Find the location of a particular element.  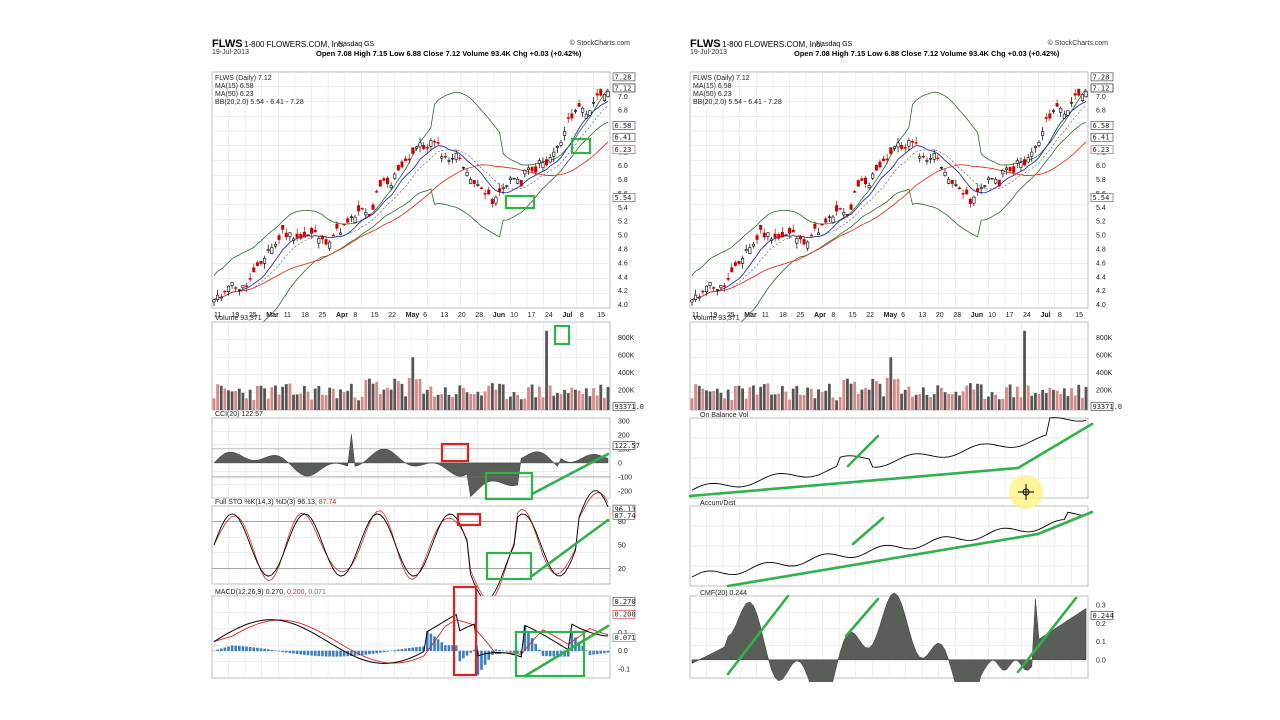

y-tick-label: 4.0 is located at coordinates (1101, 305).